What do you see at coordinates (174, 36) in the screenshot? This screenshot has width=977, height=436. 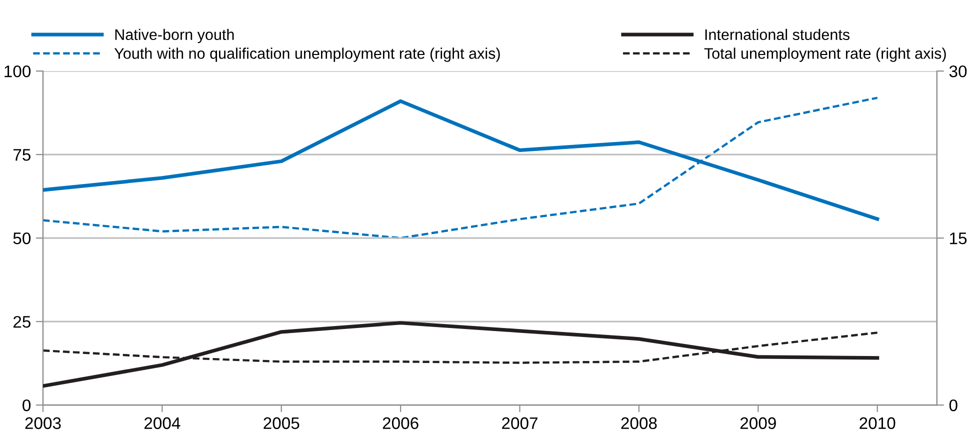 I see `legend-label: Native-born youth` at bounding box center [174, 36].